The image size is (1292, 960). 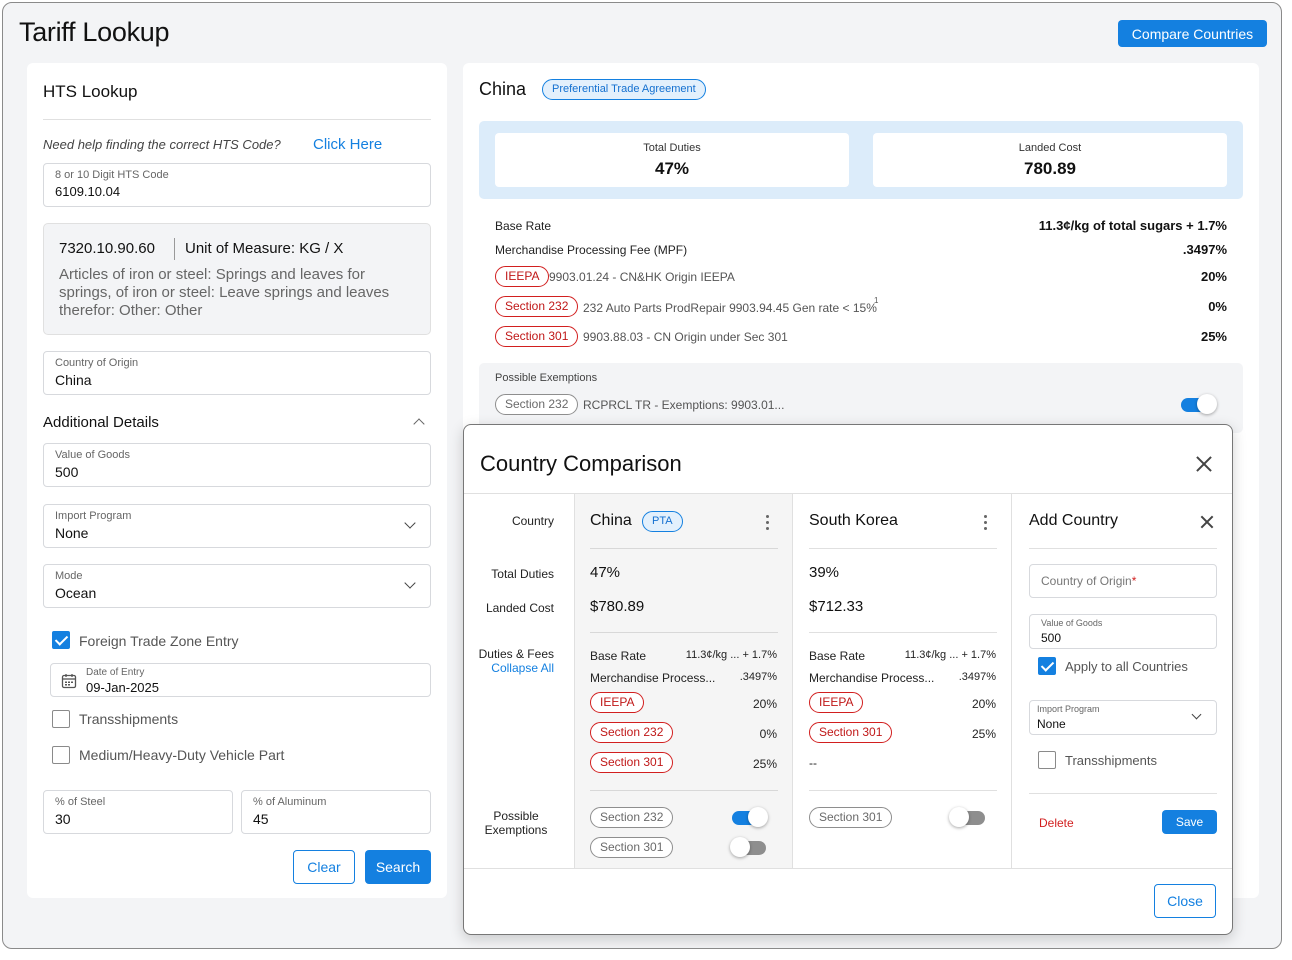 What do you see at coordinates (410, 583) in the screenshot?
I see `chevron-down-icon` at bounding box center [410, 583].